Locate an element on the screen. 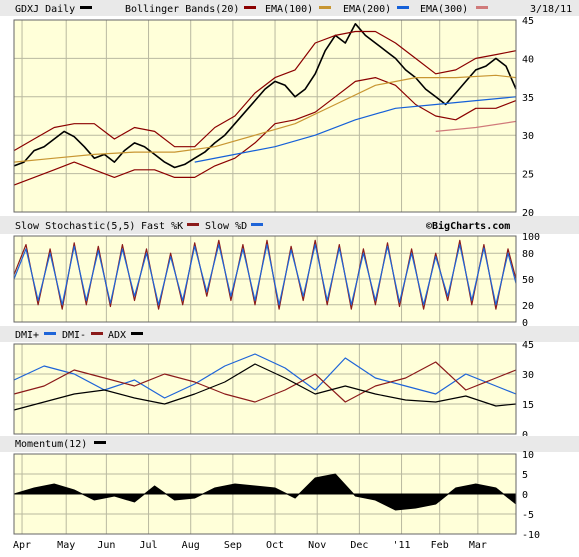 The height and width of the screenshot is (557, 579). xtick-label: Apr is located at coordinates (22, 545).